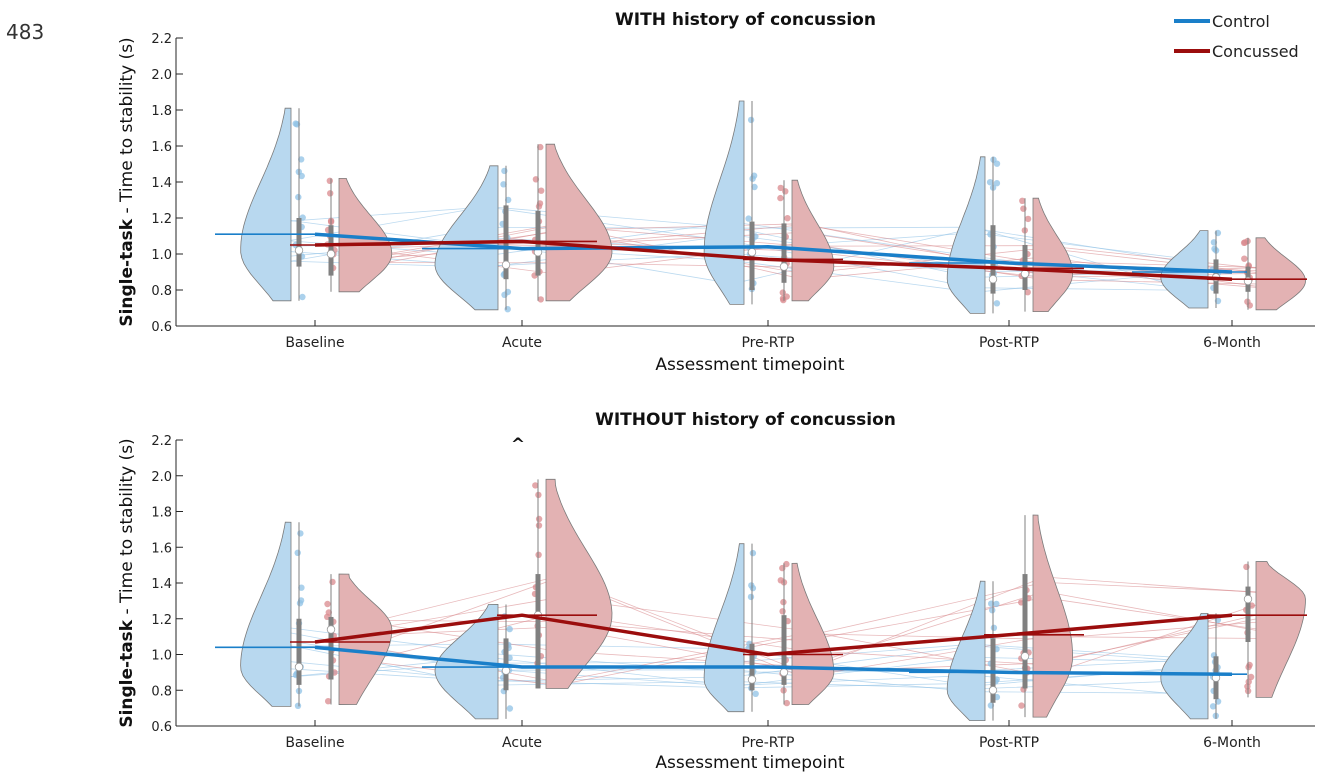 The image size is (1340, 774). I want to click on line-number: 483, so click(25, 32).